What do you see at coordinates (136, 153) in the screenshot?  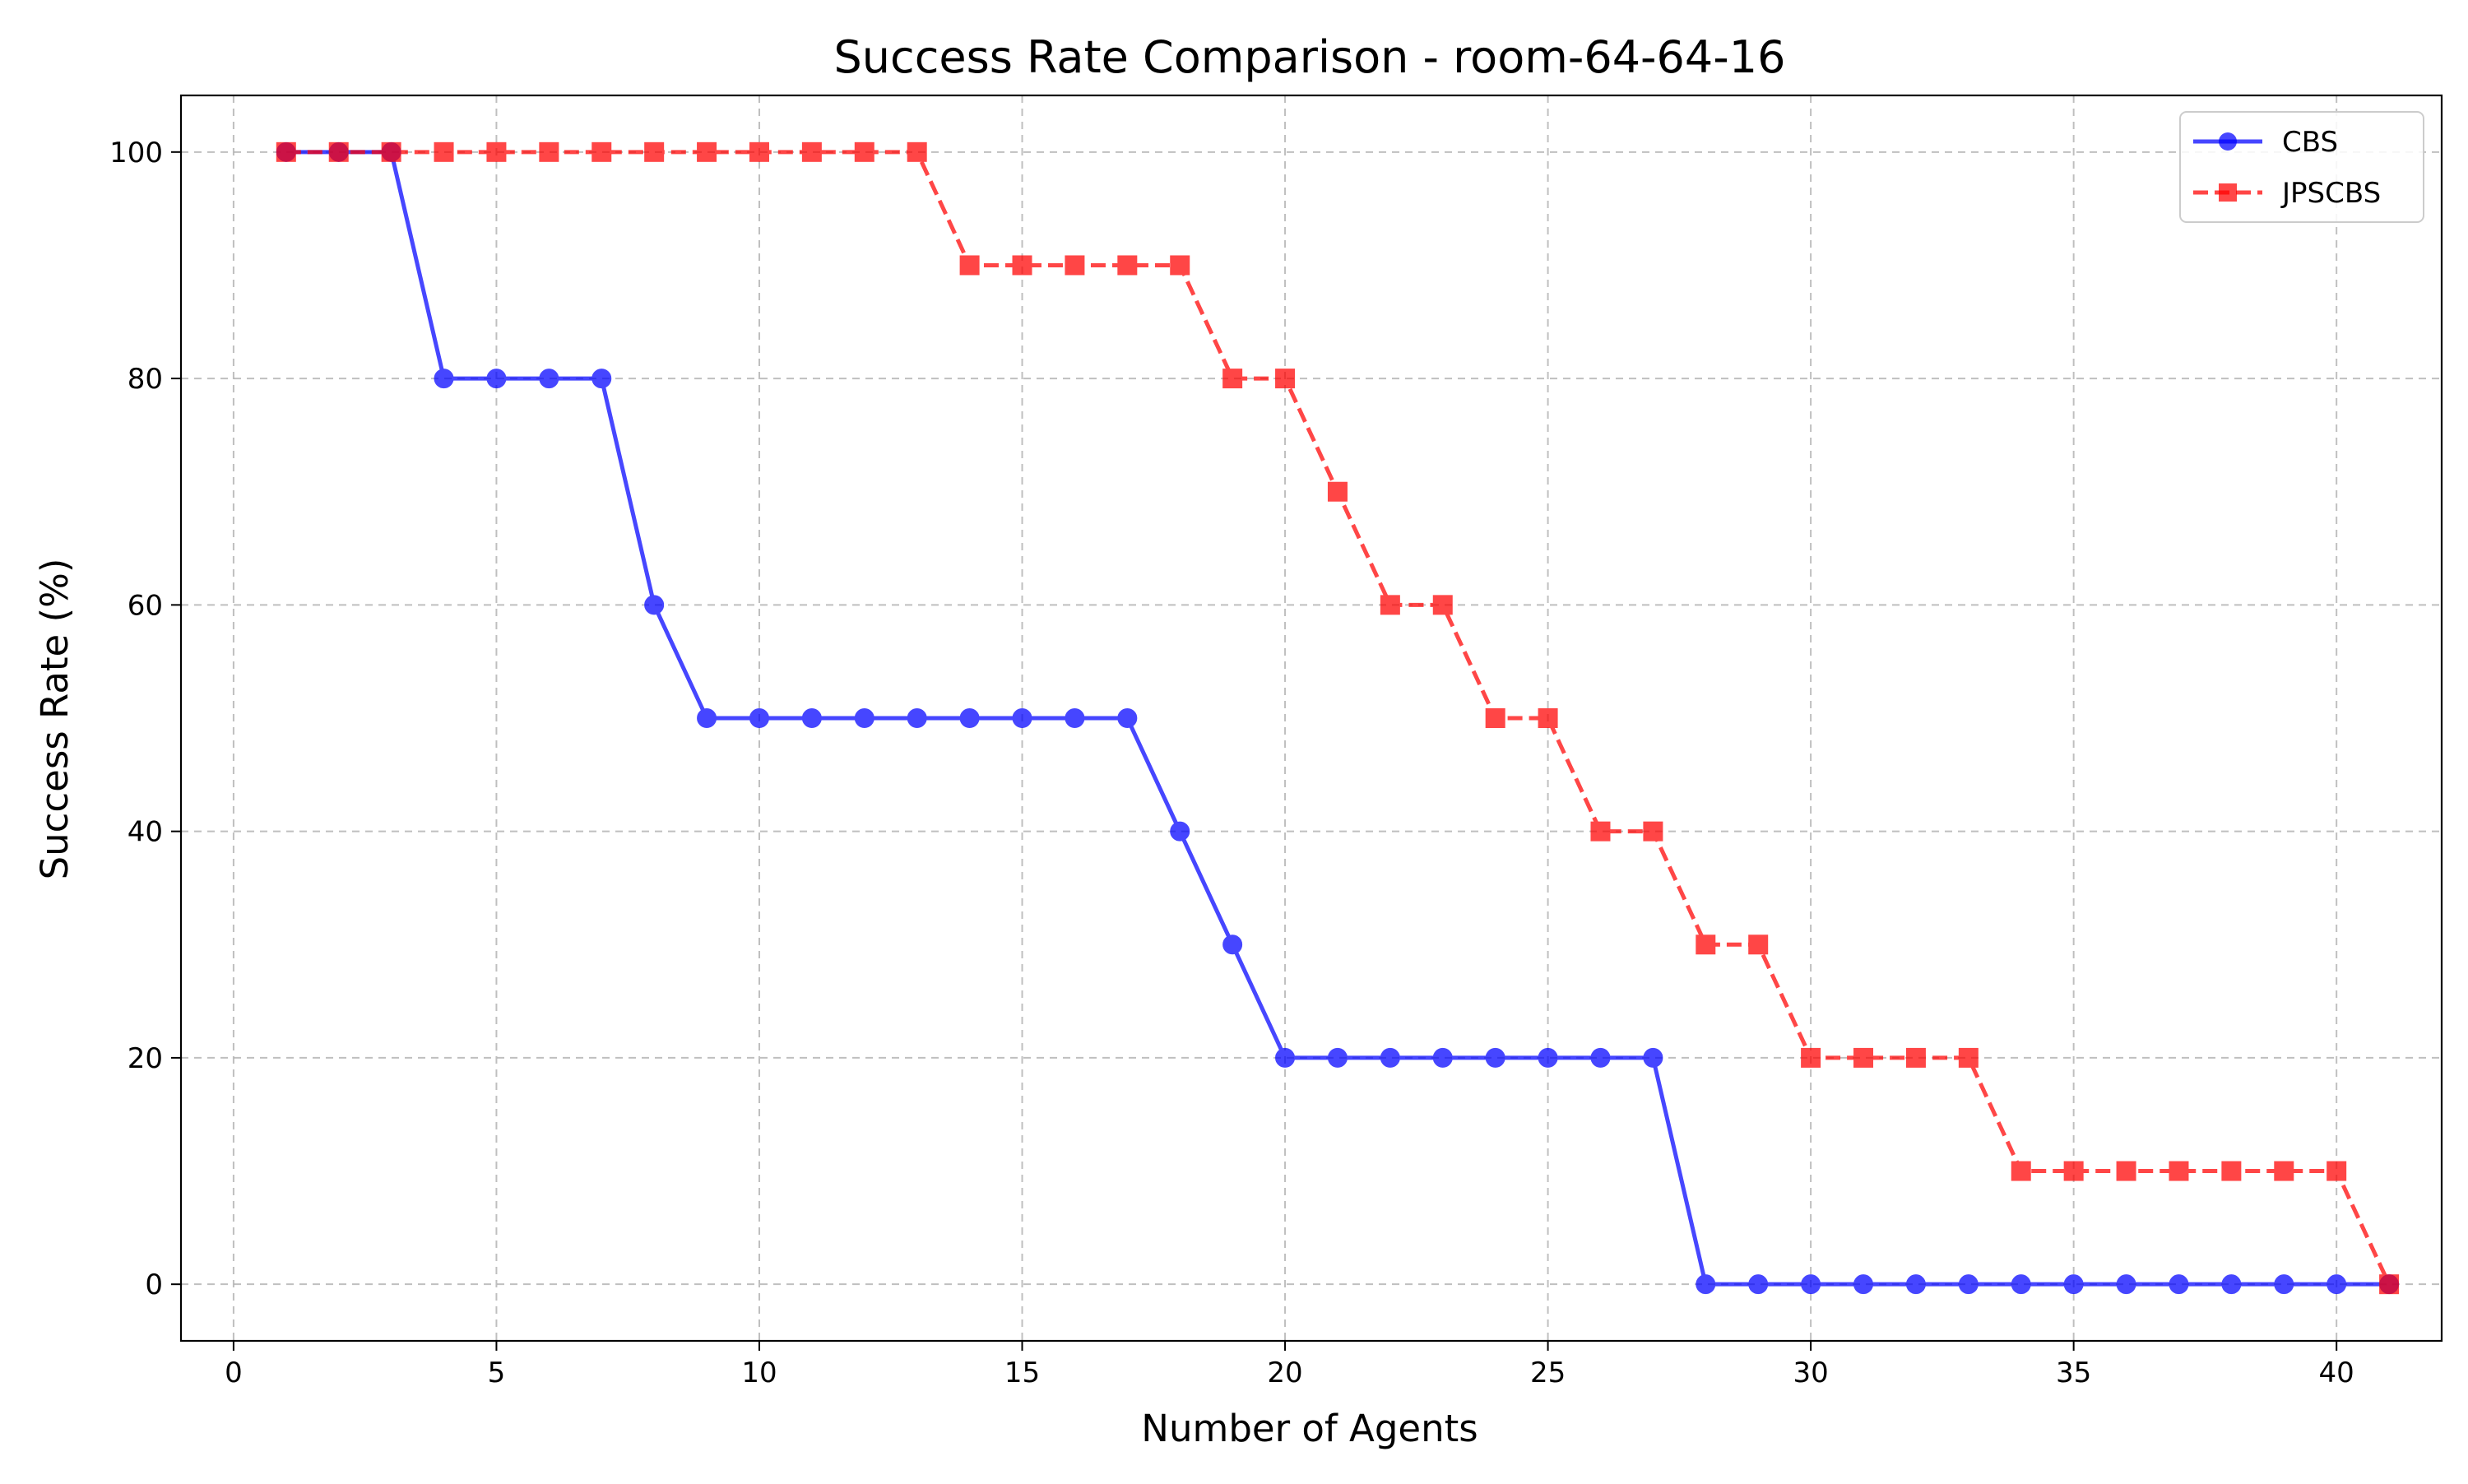 I see `y-tick-label: 100` at bounding box center [136, 153].